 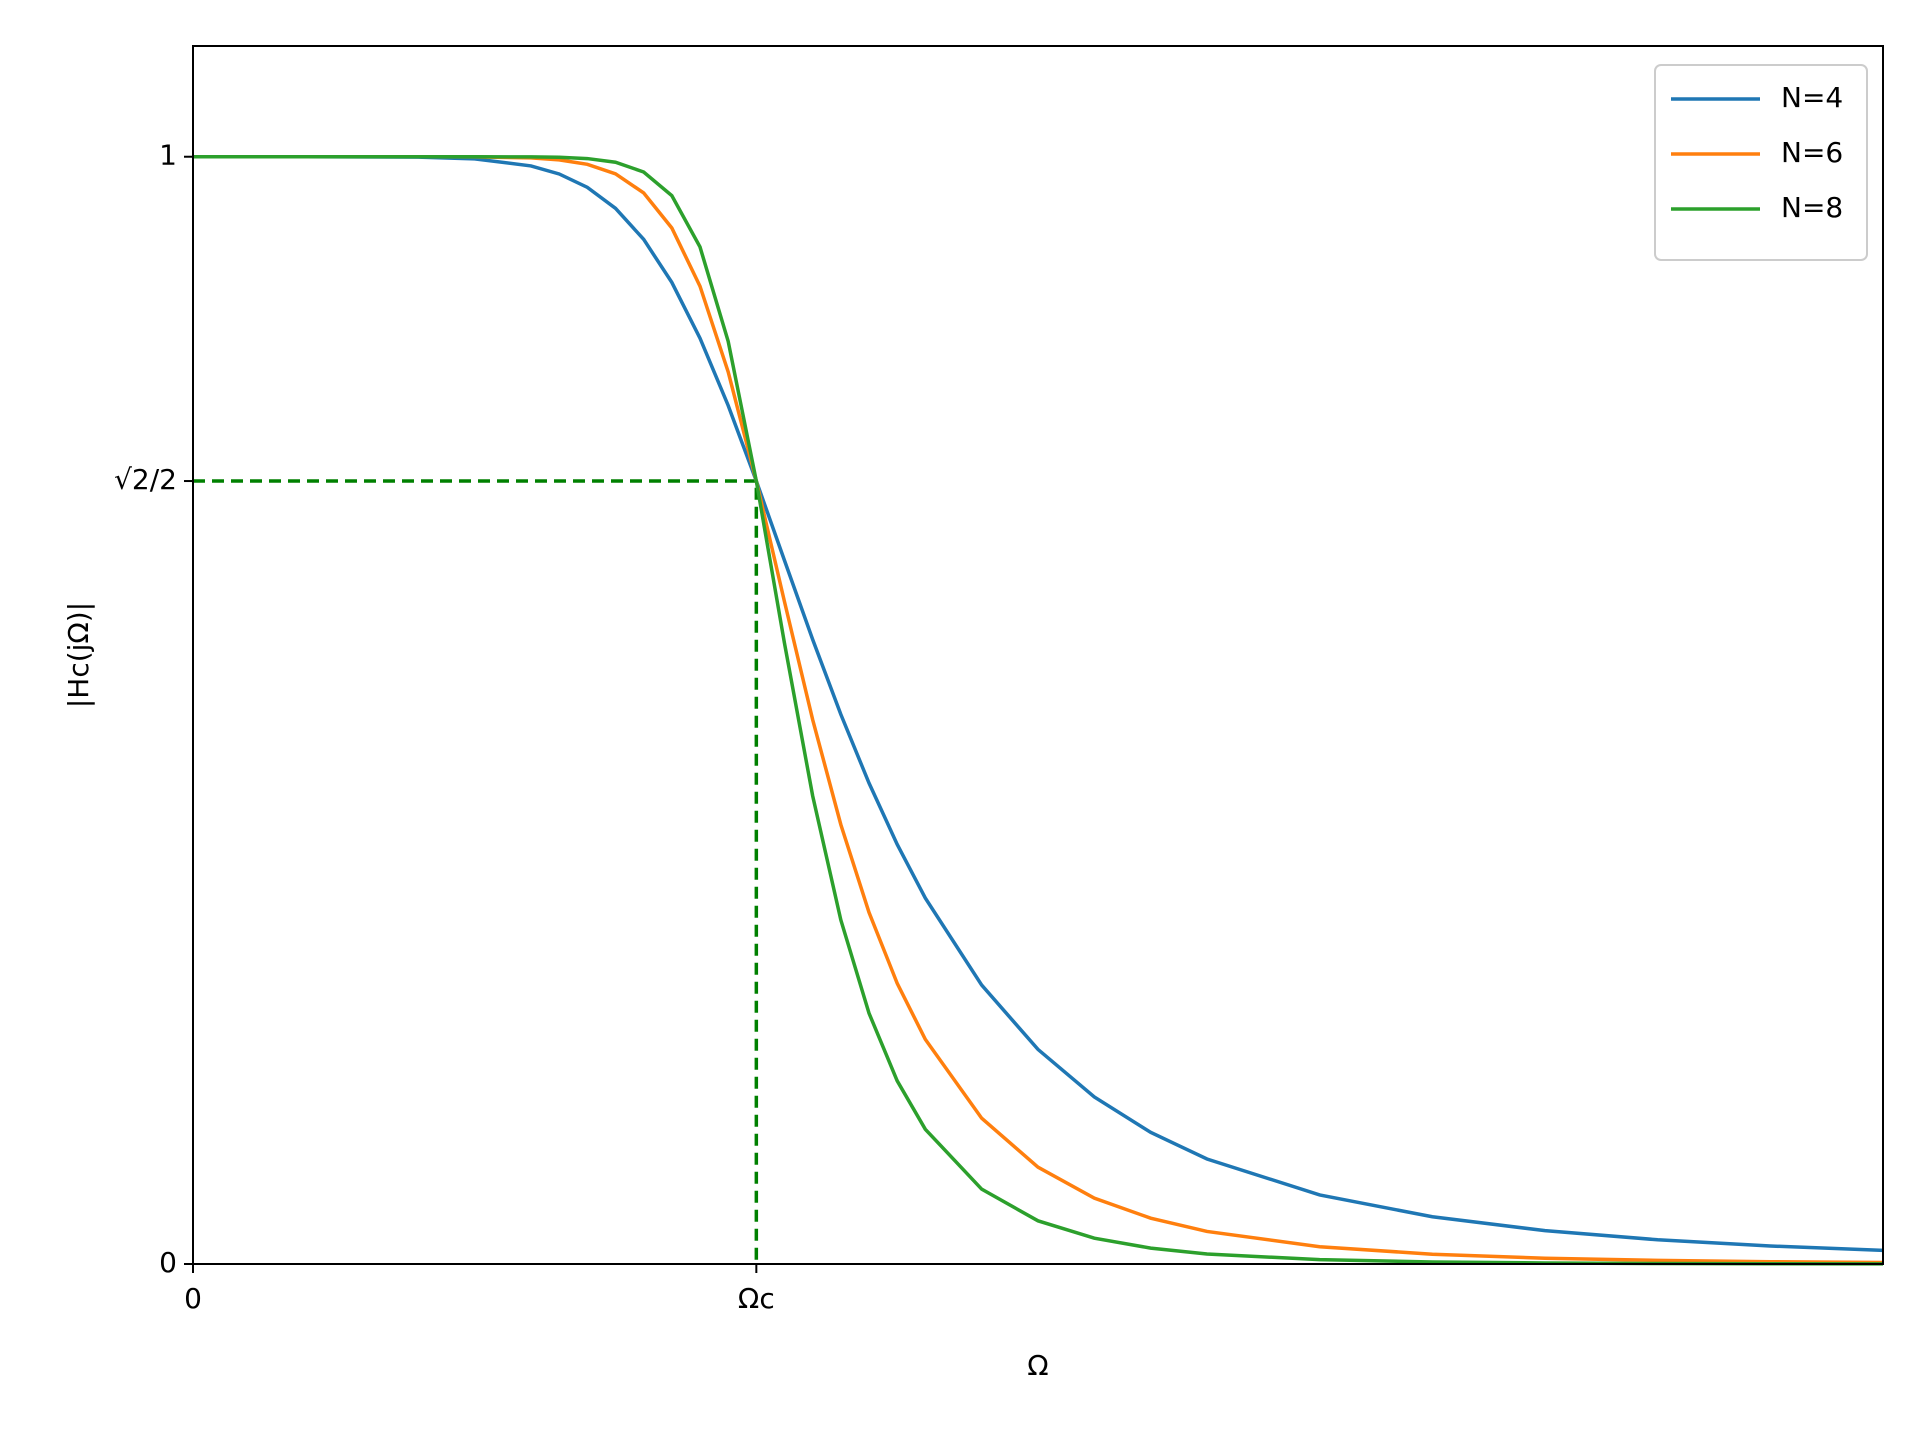 I want to click on legend-label: N=6, so click(x=1812, y=152).